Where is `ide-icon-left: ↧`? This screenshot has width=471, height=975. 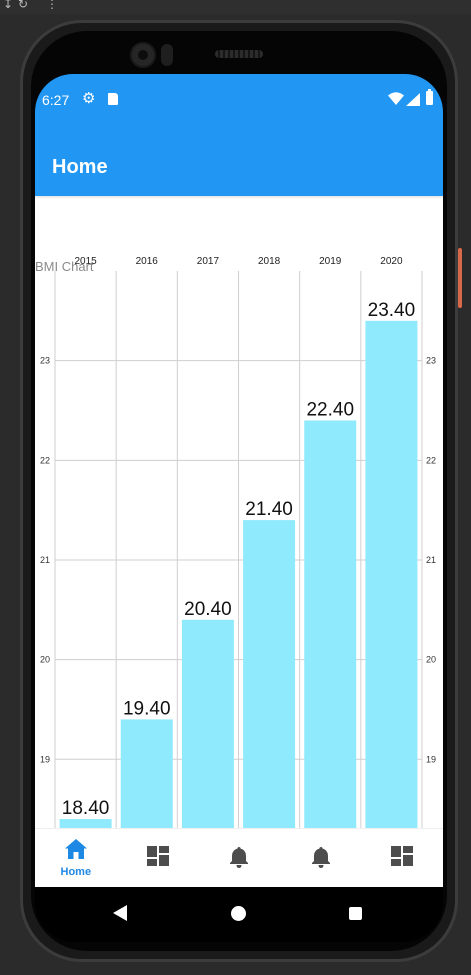
ide-icon-left: ↧ is located at coordinates (8, 5).